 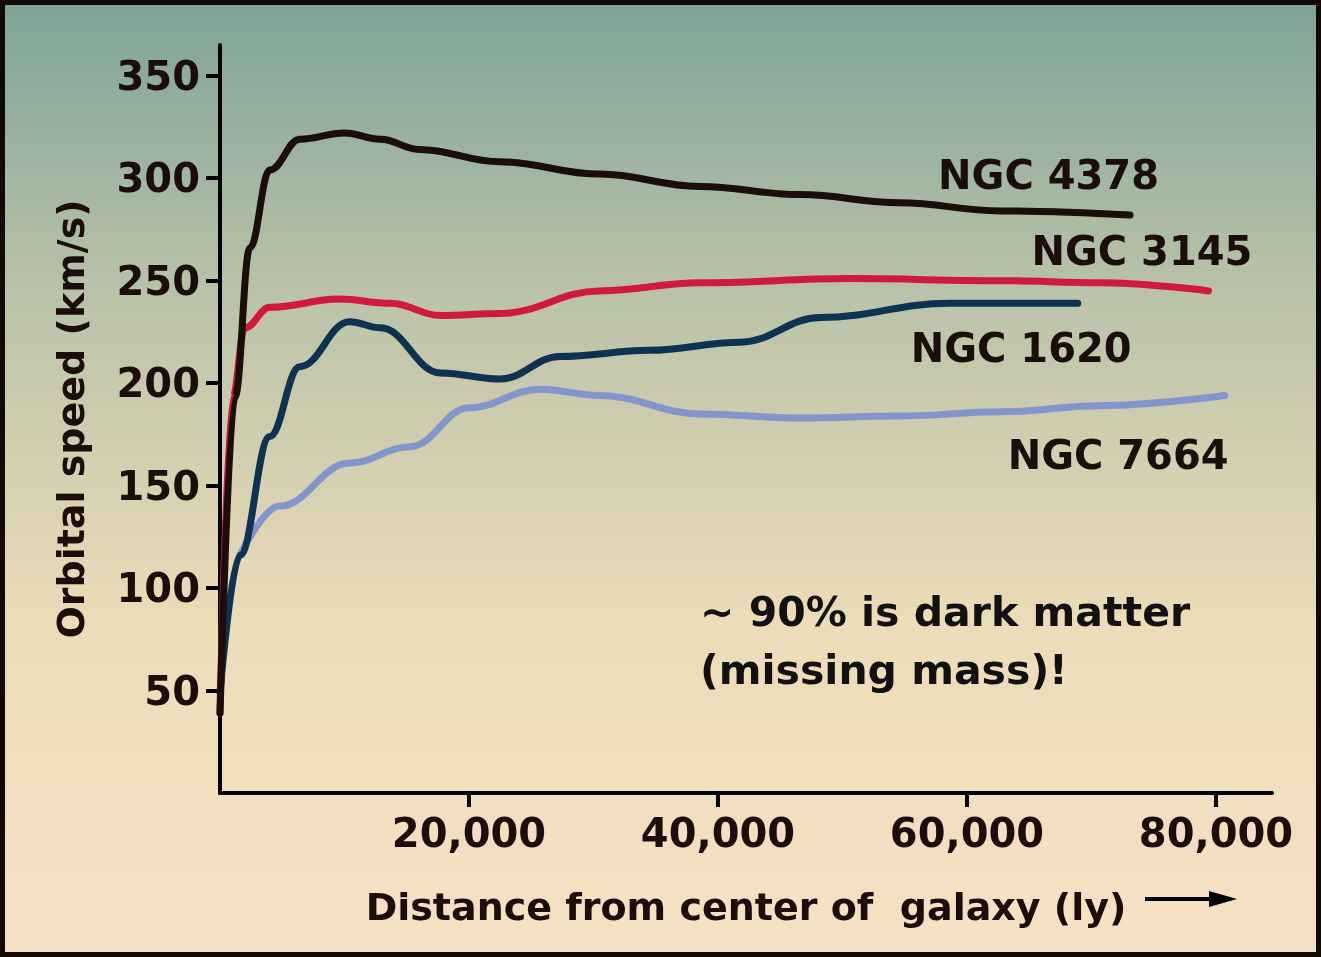 What do you see at coordinates (967, 833) in the screenshot?
I see `x-tick-label: 60,000` at bounding box center [967, 833].